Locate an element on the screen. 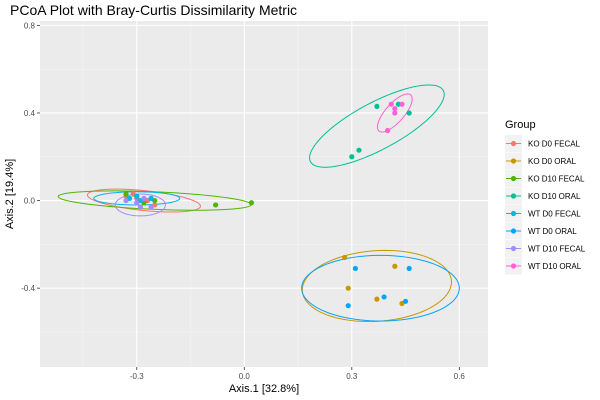 The height and width of the screenshot is (400, 600). y-tick-label: 0.0 is located at coordinates (30, 201).